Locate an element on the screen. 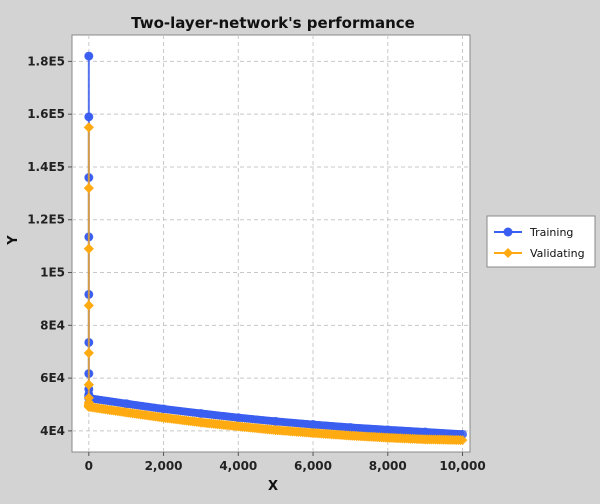 This screenshot has height=504, width=600. x-tick-label: 0 is located at coordinates (89, 466).